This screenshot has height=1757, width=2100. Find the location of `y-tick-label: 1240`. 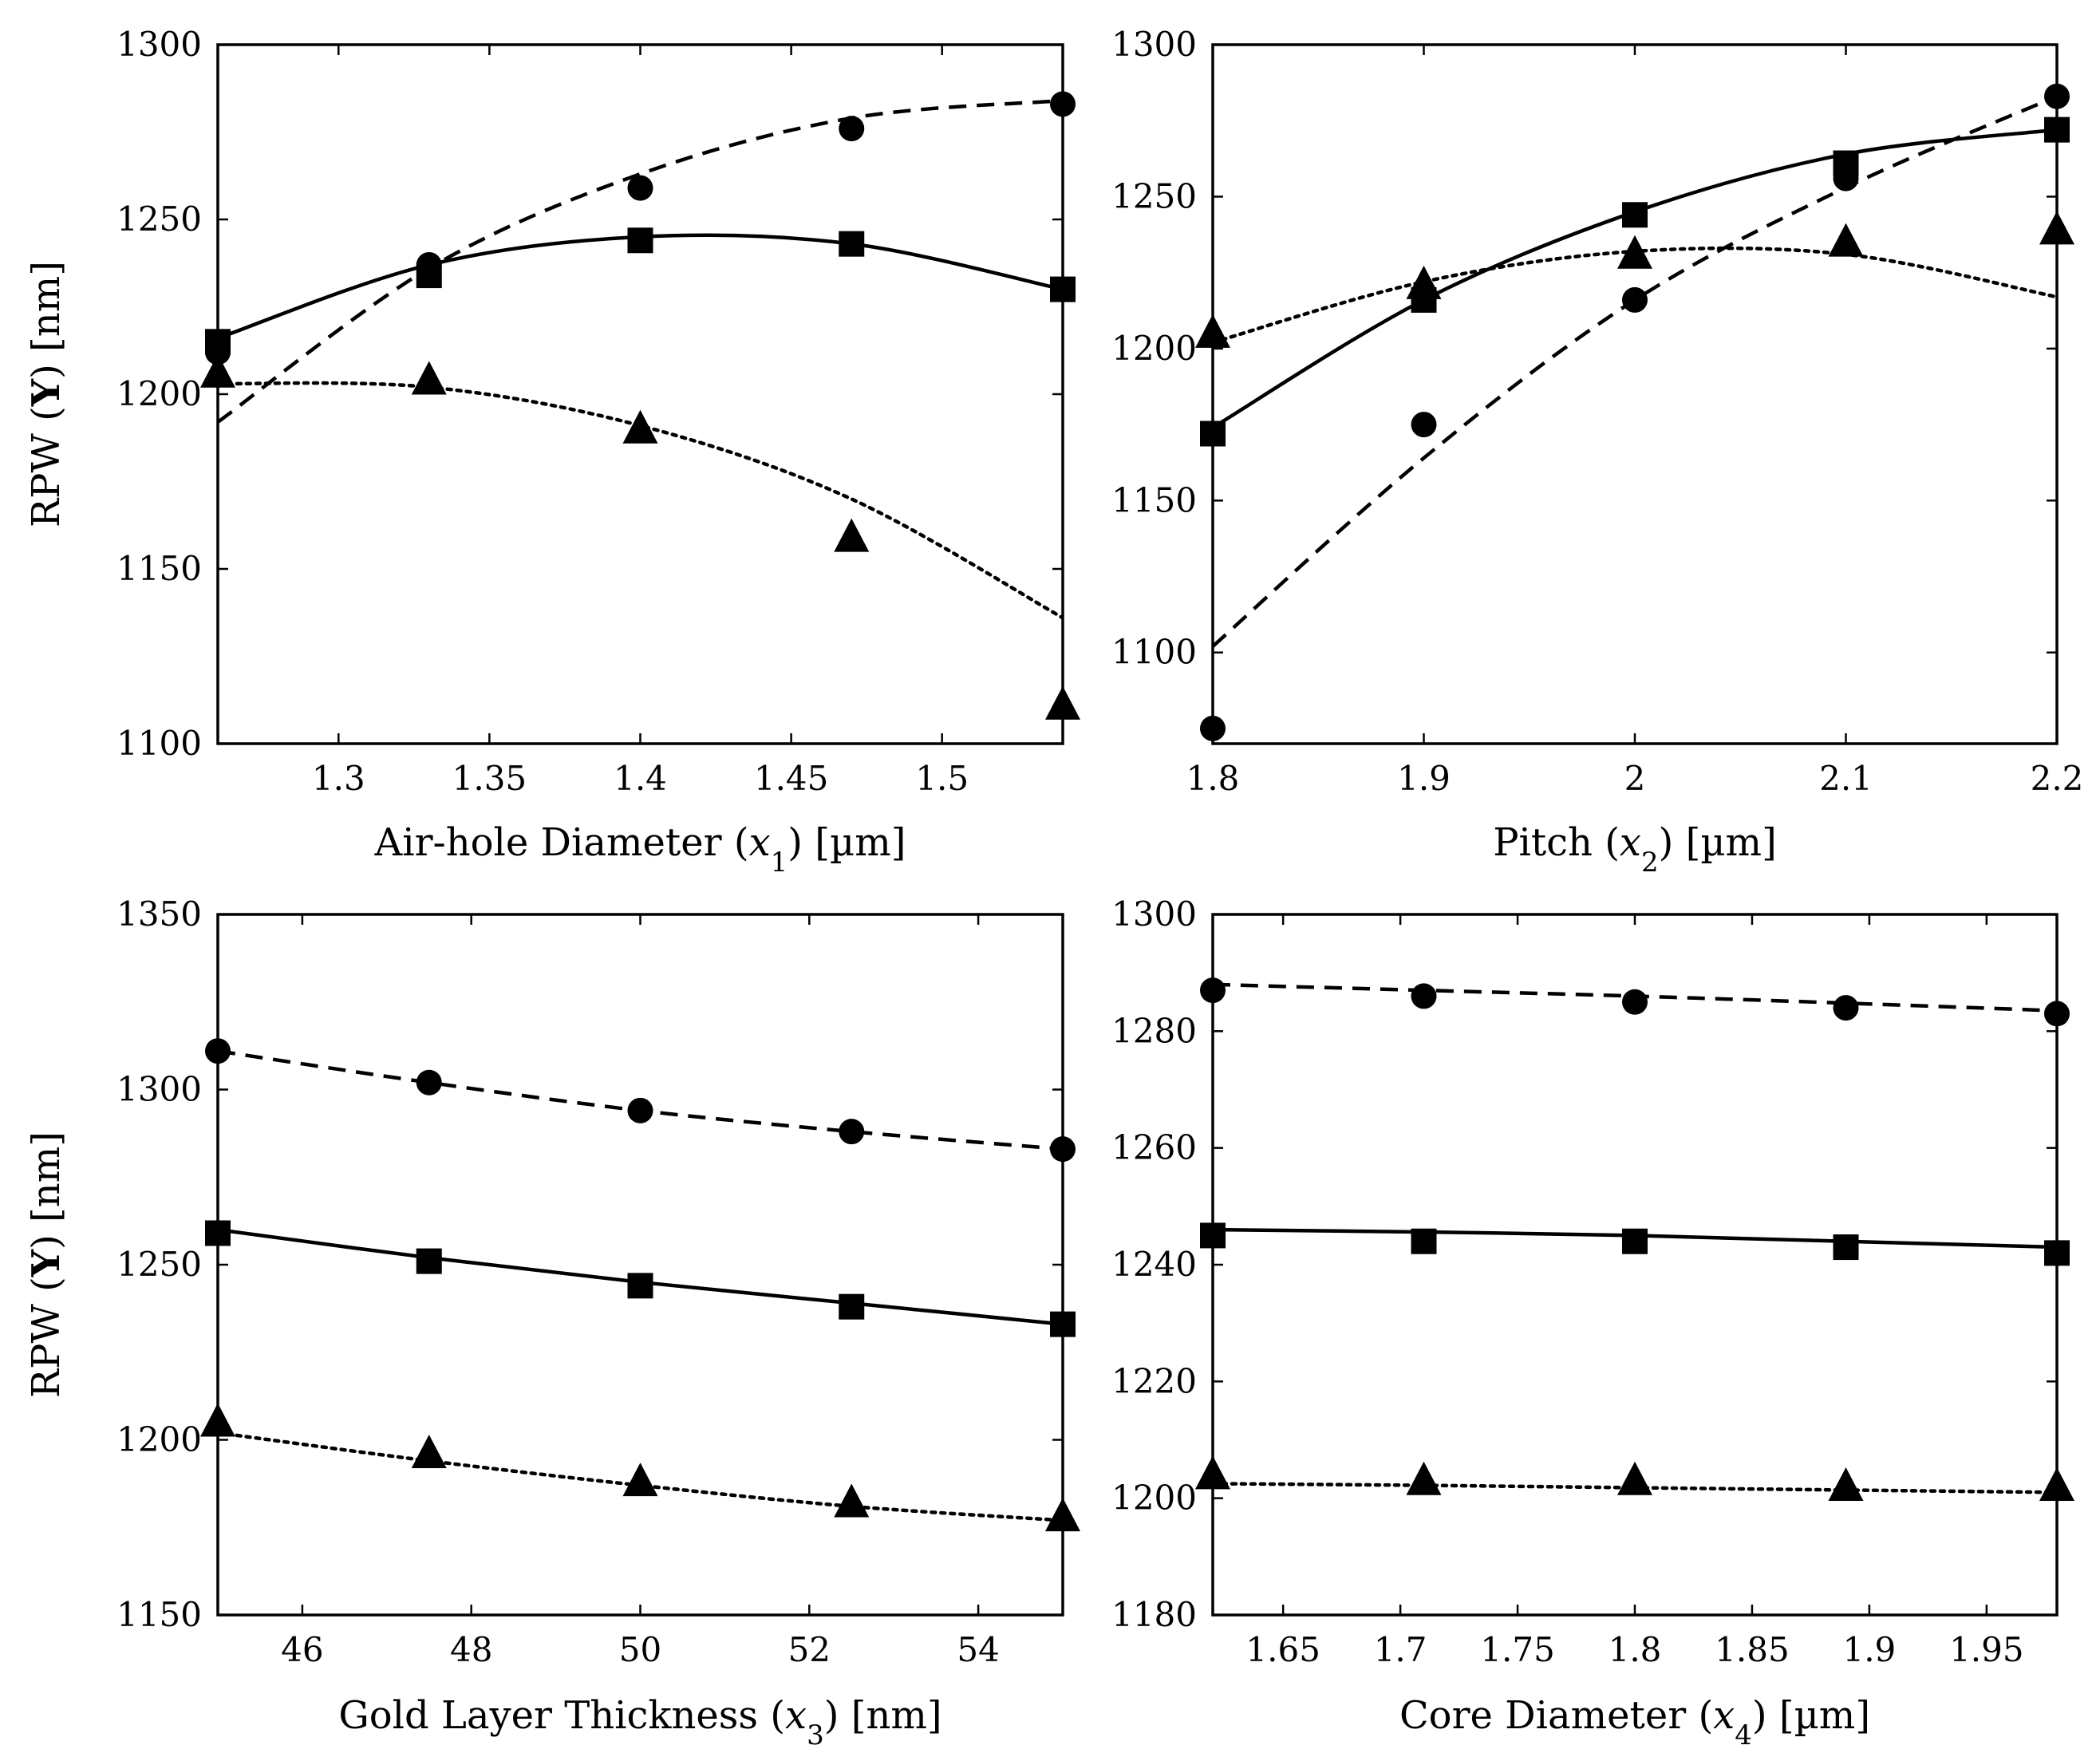

y-tick-label: 1240 is located at coordinates (1154, 1264).